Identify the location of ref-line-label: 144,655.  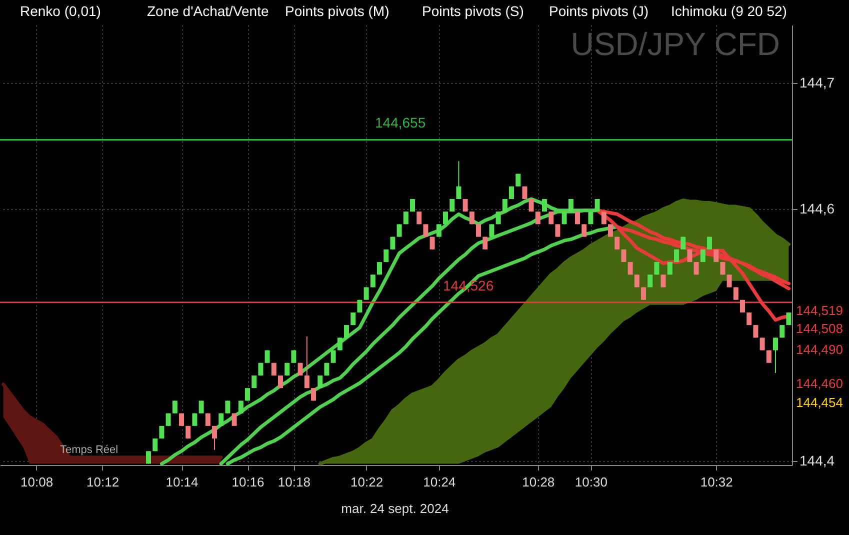
(400, 122).